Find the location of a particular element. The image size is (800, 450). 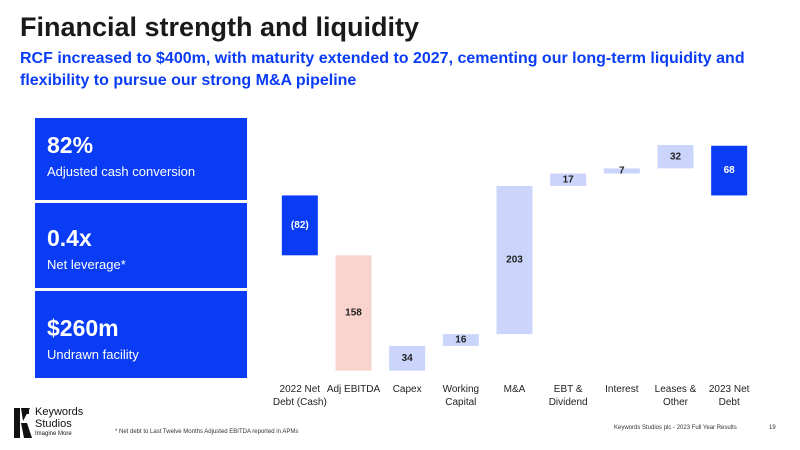

x-tick-label: M&A is located at coordinates (514, 389).